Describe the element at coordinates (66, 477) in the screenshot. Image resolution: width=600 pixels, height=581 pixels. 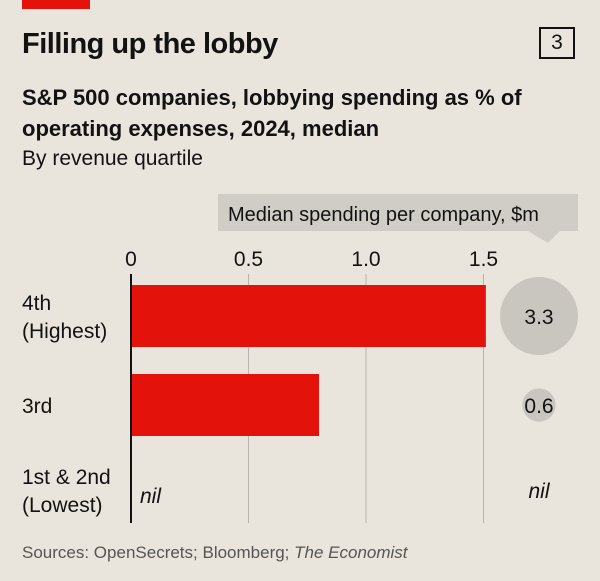
I see `category-label: 1st & 2nd` at that location.